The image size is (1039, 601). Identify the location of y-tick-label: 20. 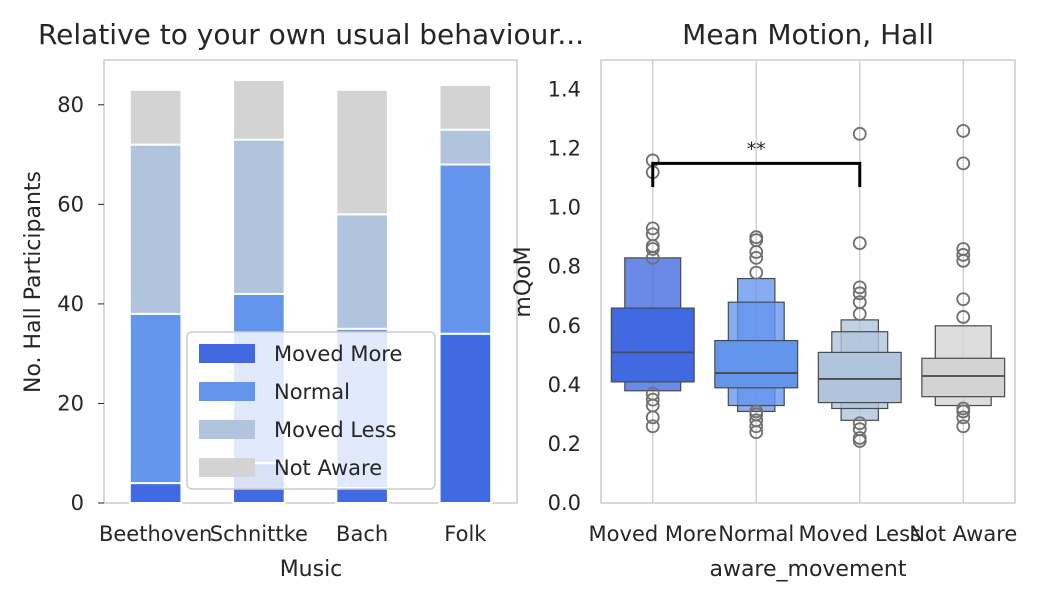
(70, 403).